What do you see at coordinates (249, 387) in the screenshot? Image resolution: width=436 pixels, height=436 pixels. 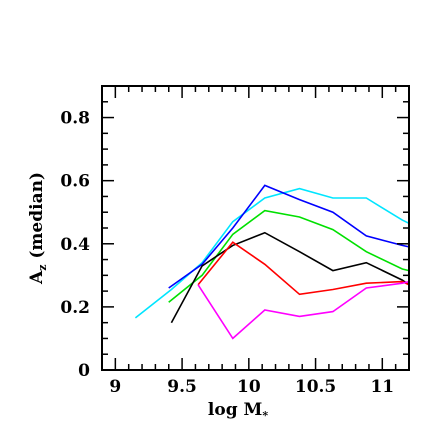 I see `x-tick-label: 10` at bounding box center [249, 387].